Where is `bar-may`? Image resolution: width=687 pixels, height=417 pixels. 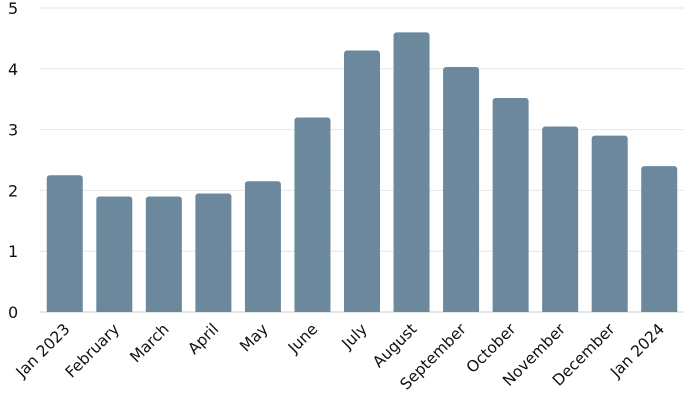 bar-may is located at coordinates (262, 246).